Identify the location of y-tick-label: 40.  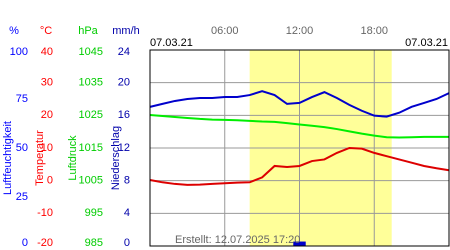
(47, 52).